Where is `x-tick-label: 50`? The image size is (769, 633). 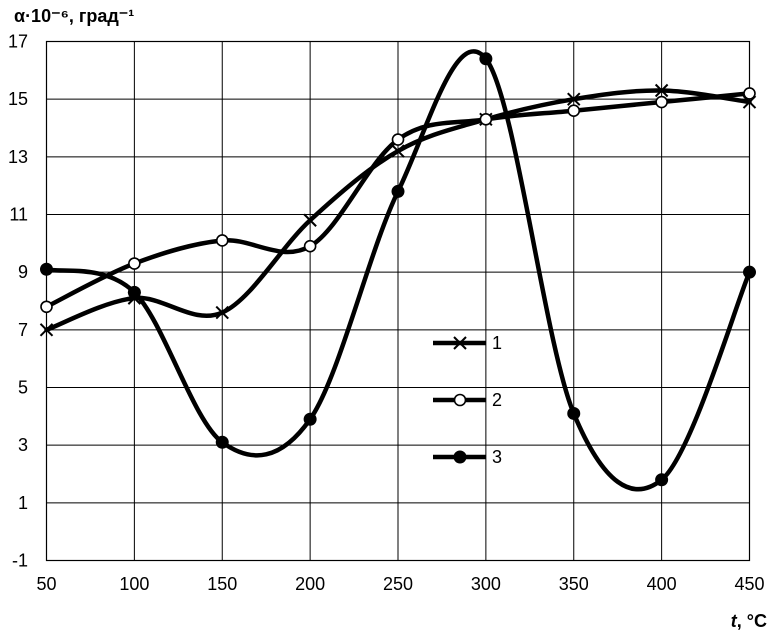
x-tick-label: 50 is located at coordinates (46, 584).